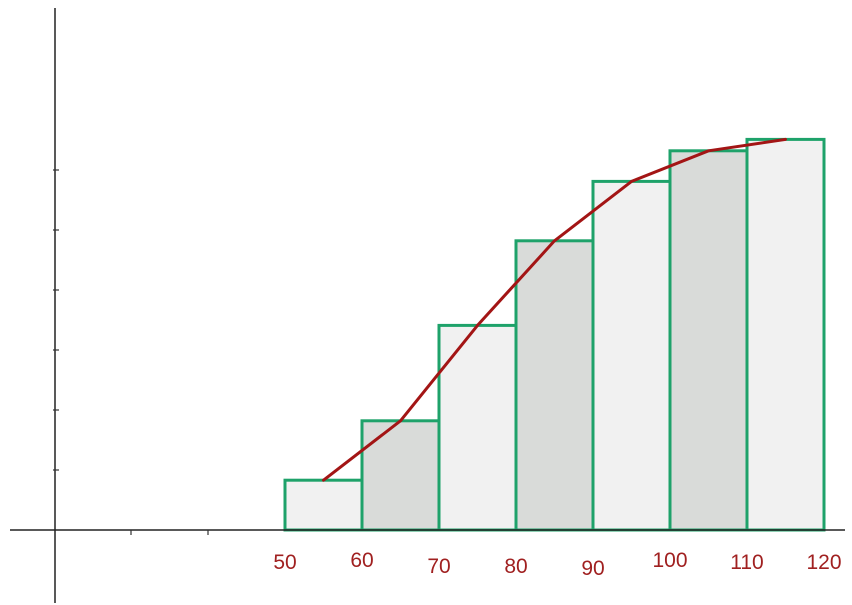  What do you see at coordinates (669, 560) in the screenshot?
I see `x-tick-label: 100` at bounding box center [669, 560].